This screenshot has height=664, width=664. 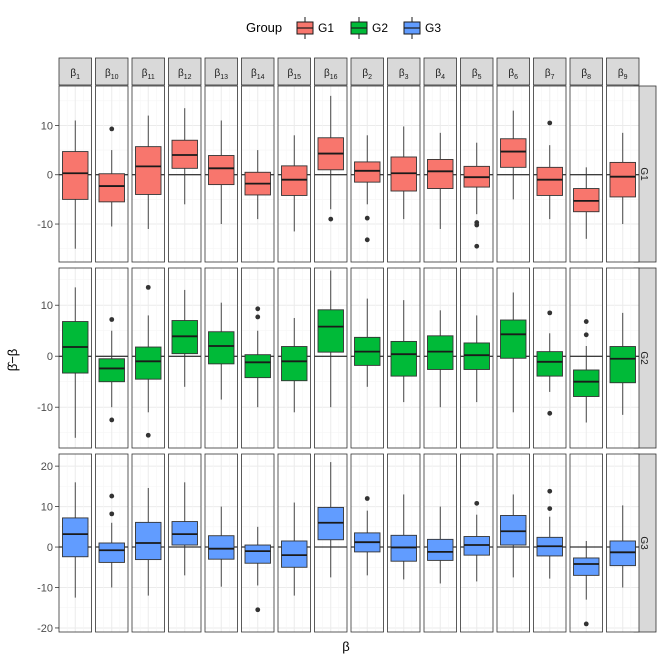 I want to click on panel-g1-b10, so click(x=112, y=174).